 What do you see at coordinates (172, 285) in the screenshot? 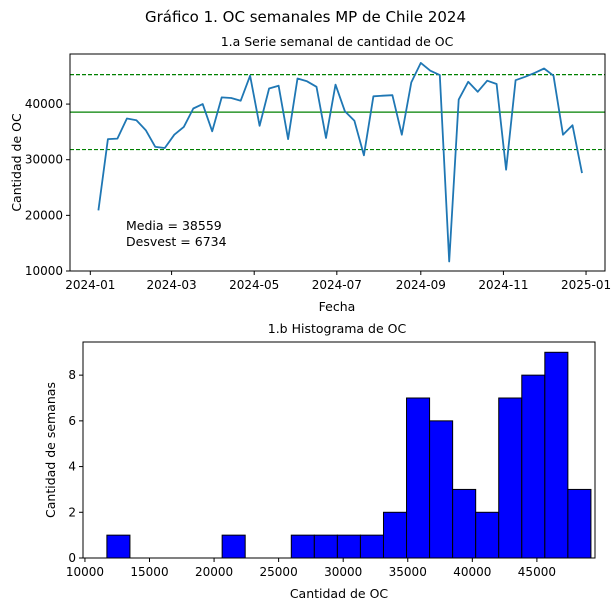
I see `x-tick-label: 2024-03` at bounding box center [172, 285].